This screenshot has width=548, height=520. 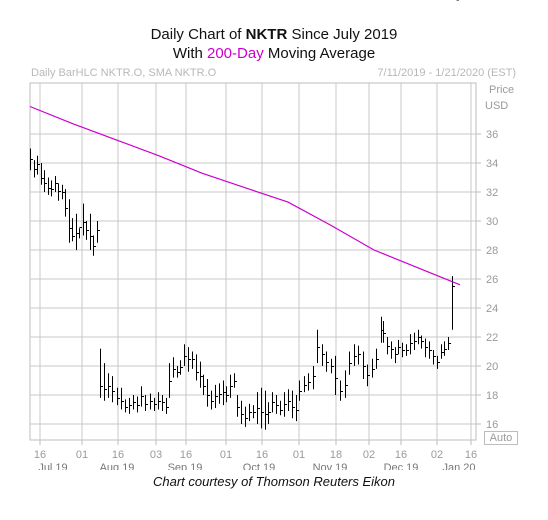 I want to click on y-tick-label: 28, so click(x=492, y=251).